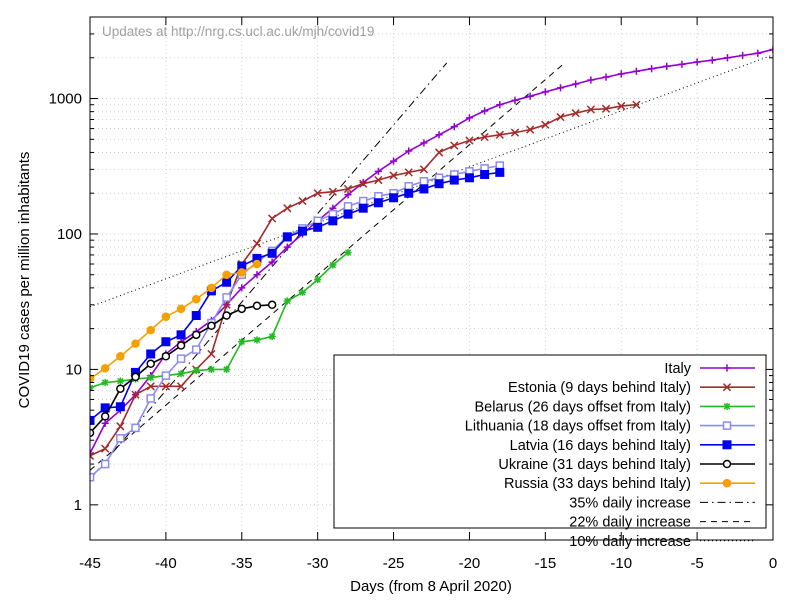  I want to click on legend-label: Lithuania (18 days offset from Italy), so click(578, 427).